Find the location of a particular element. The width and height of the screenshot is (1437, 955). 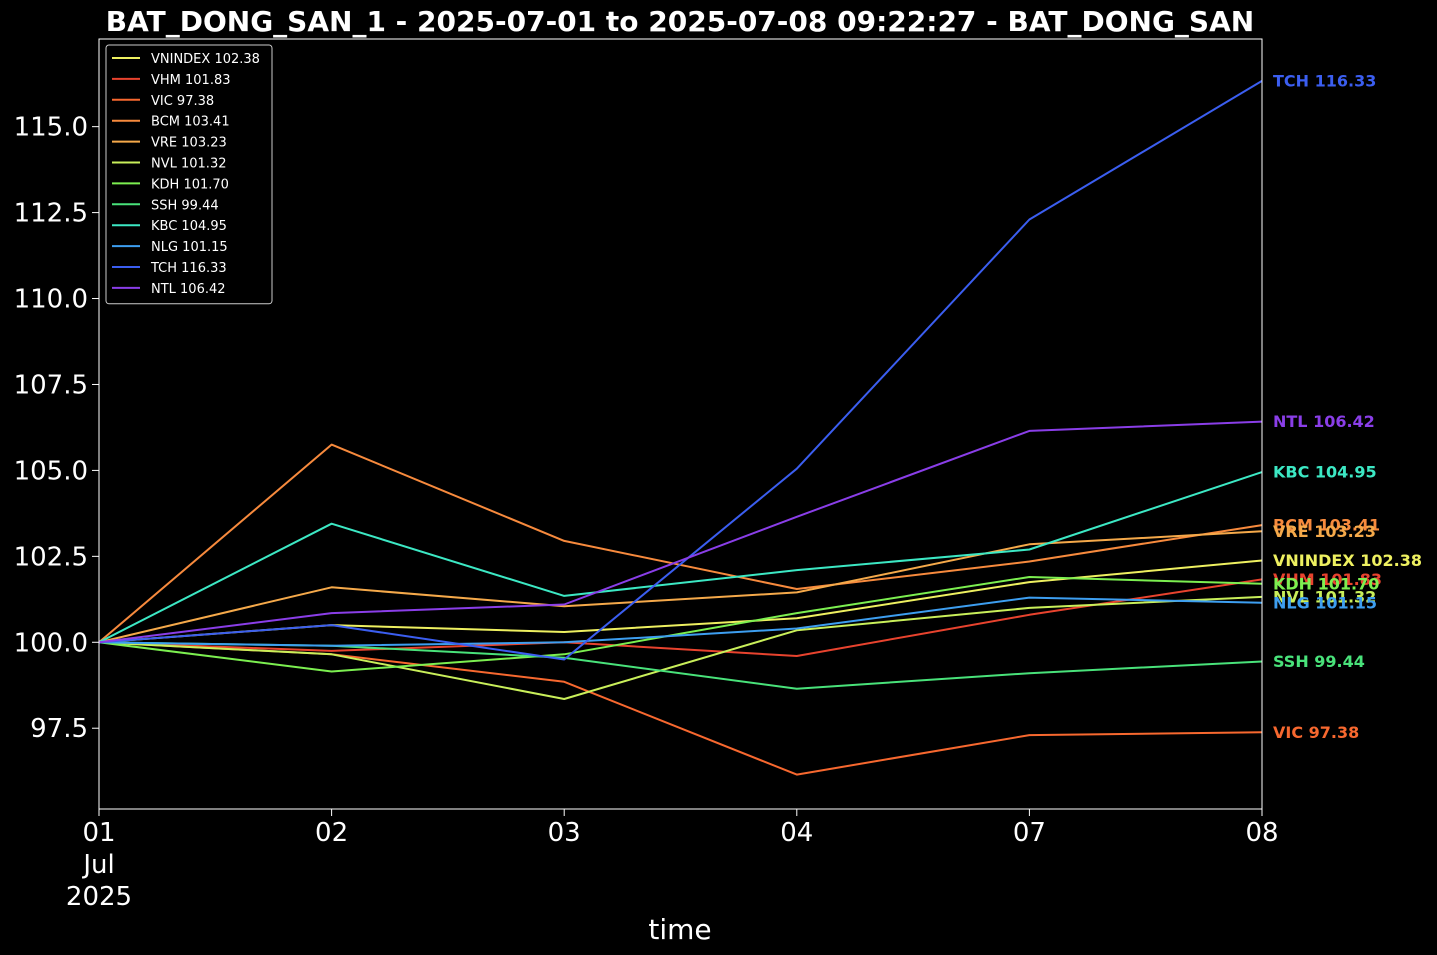

legend-entry-vhm: VHM 101.83 is located at coordinates (191, 80).